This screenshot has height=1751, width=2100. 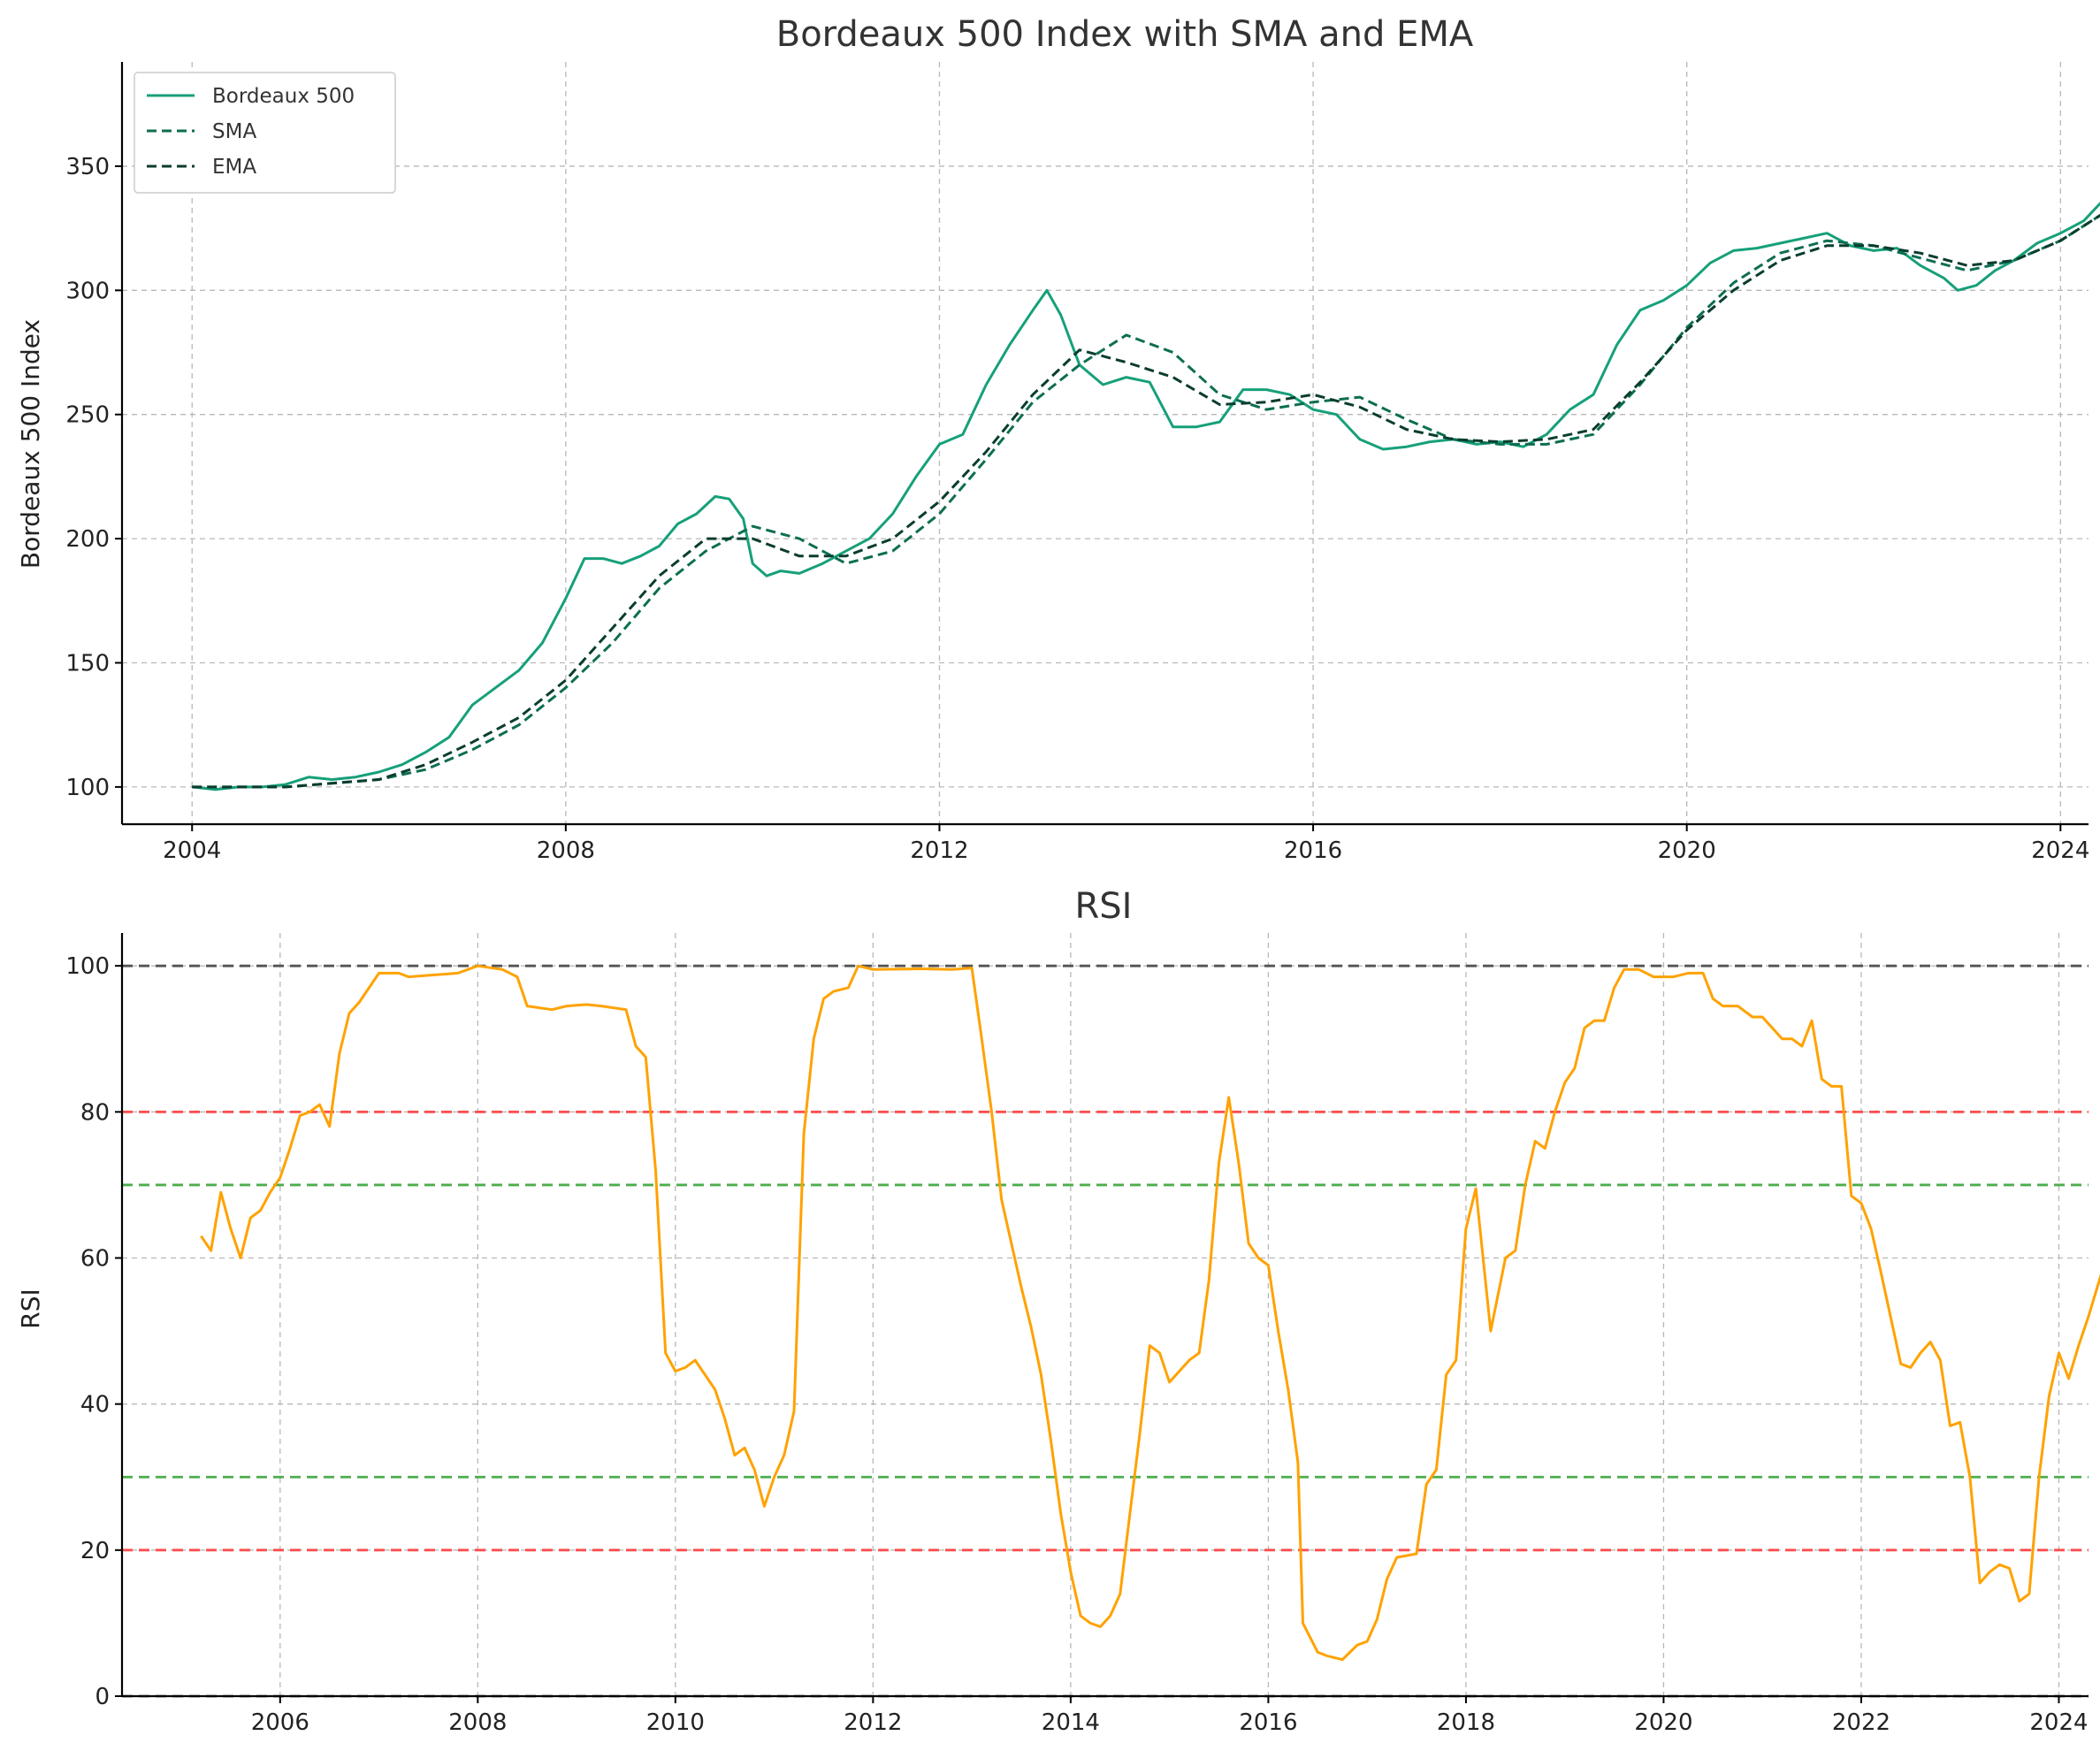 What do you see at coordinates (477, 1722) in the screenshot?
I see `rsi-x-tick-label: 2008` at bounding box center [477, 1722].